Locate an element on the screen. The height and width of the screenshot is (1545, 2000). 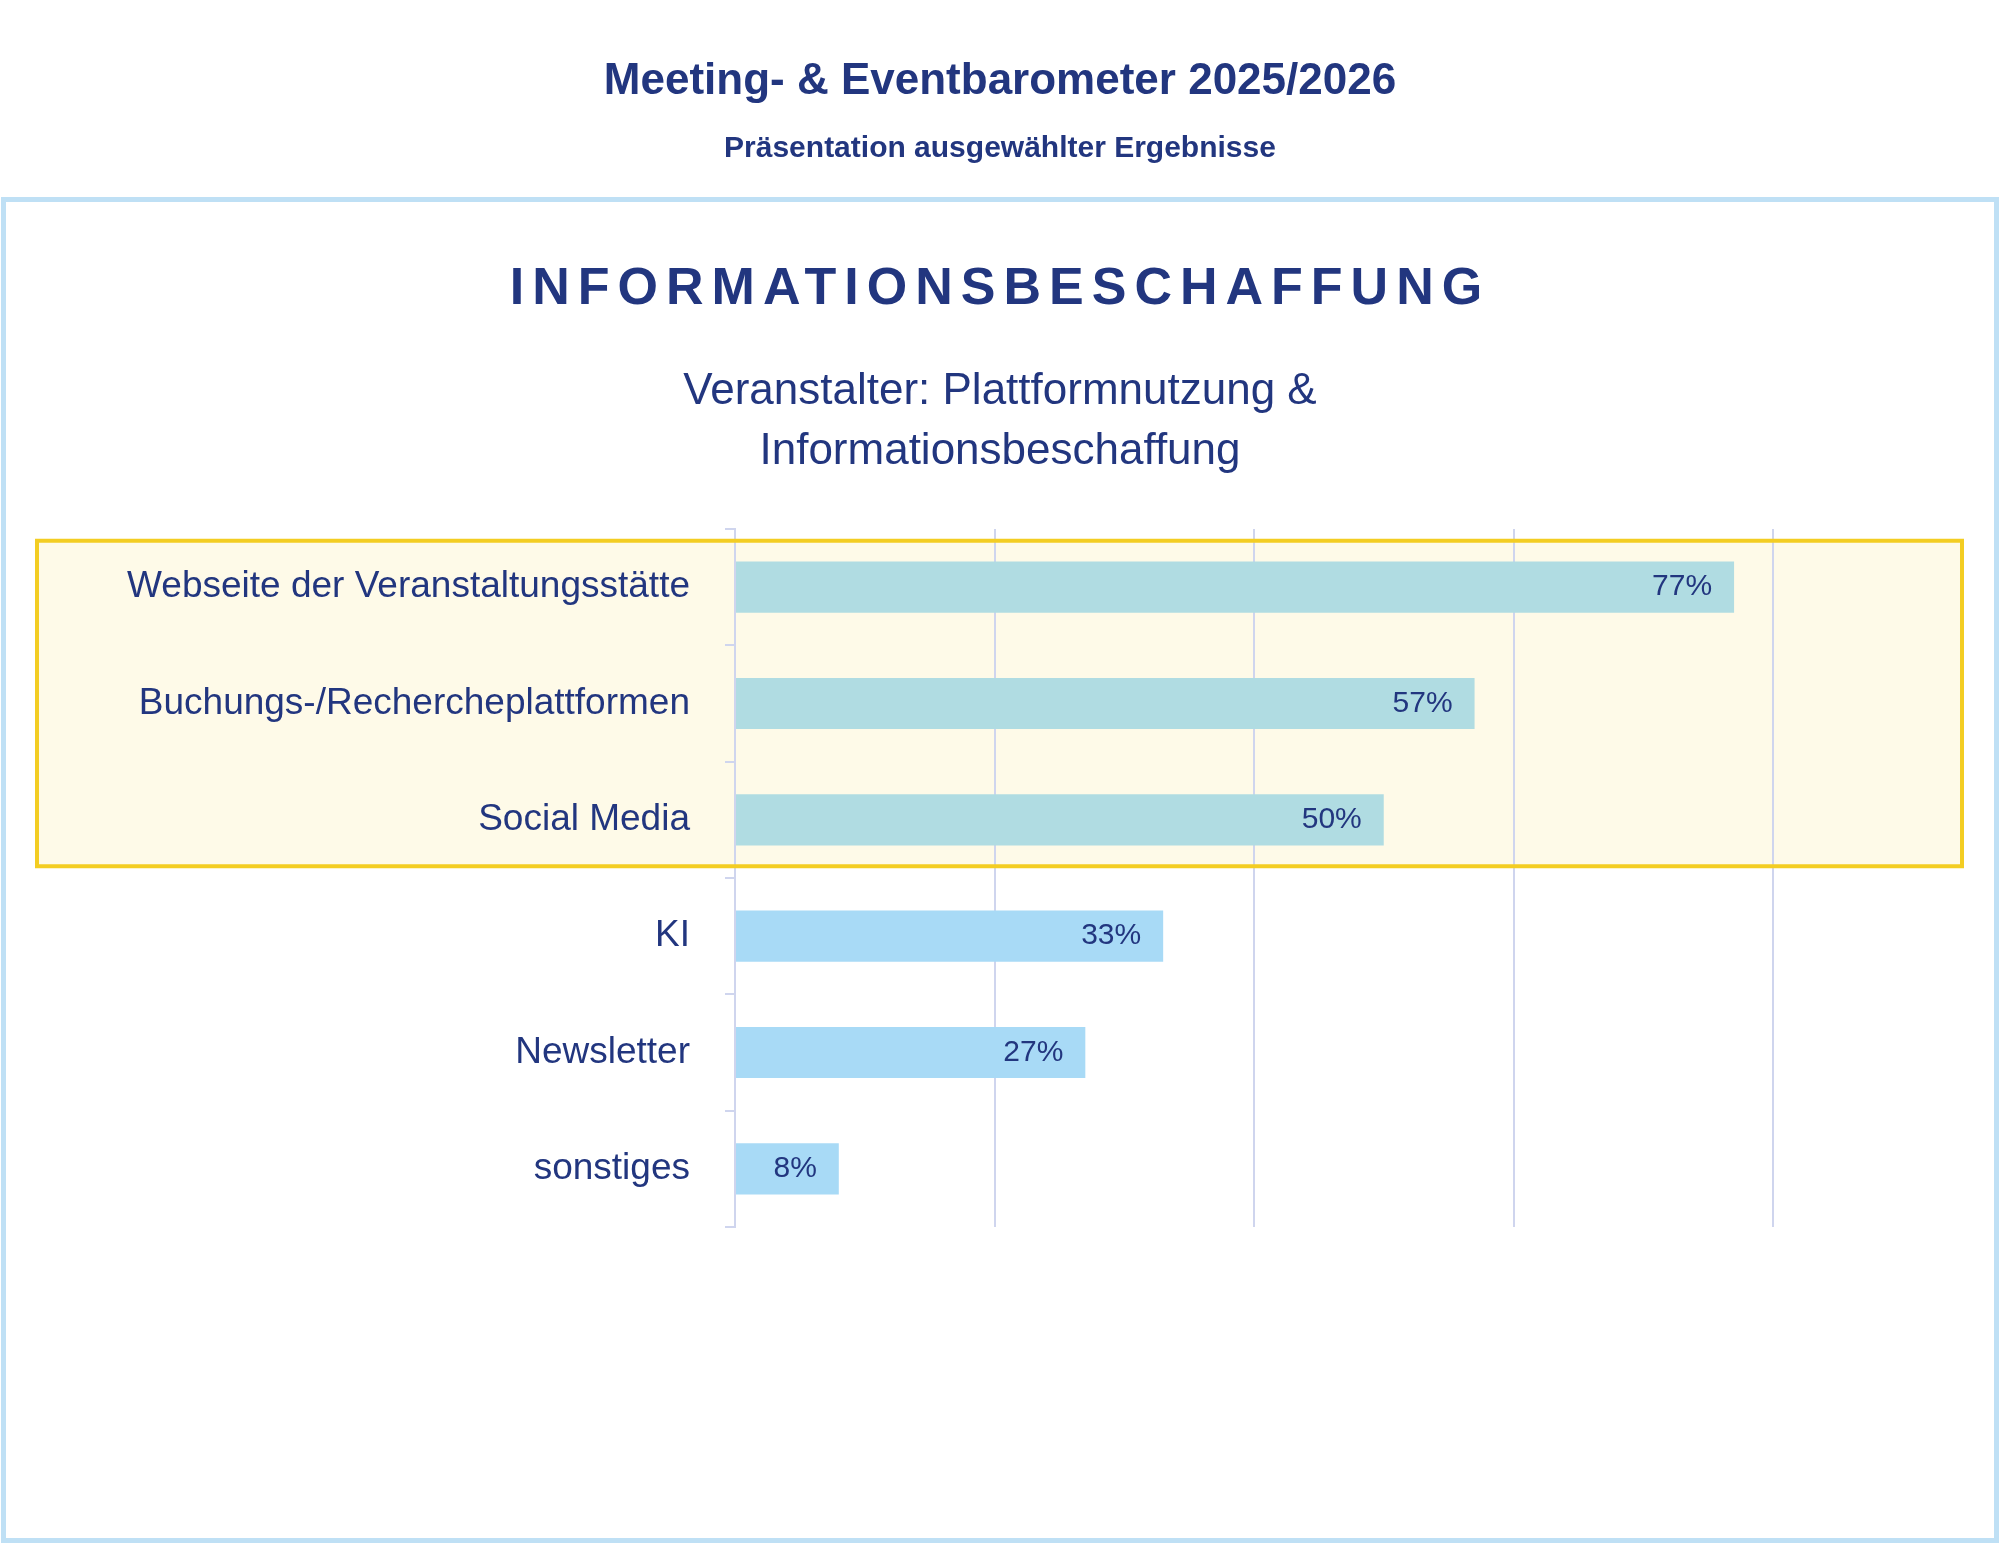
y-tick-label: Webseite der Veranstaltungsstätte is located at coordinates (408, 585).